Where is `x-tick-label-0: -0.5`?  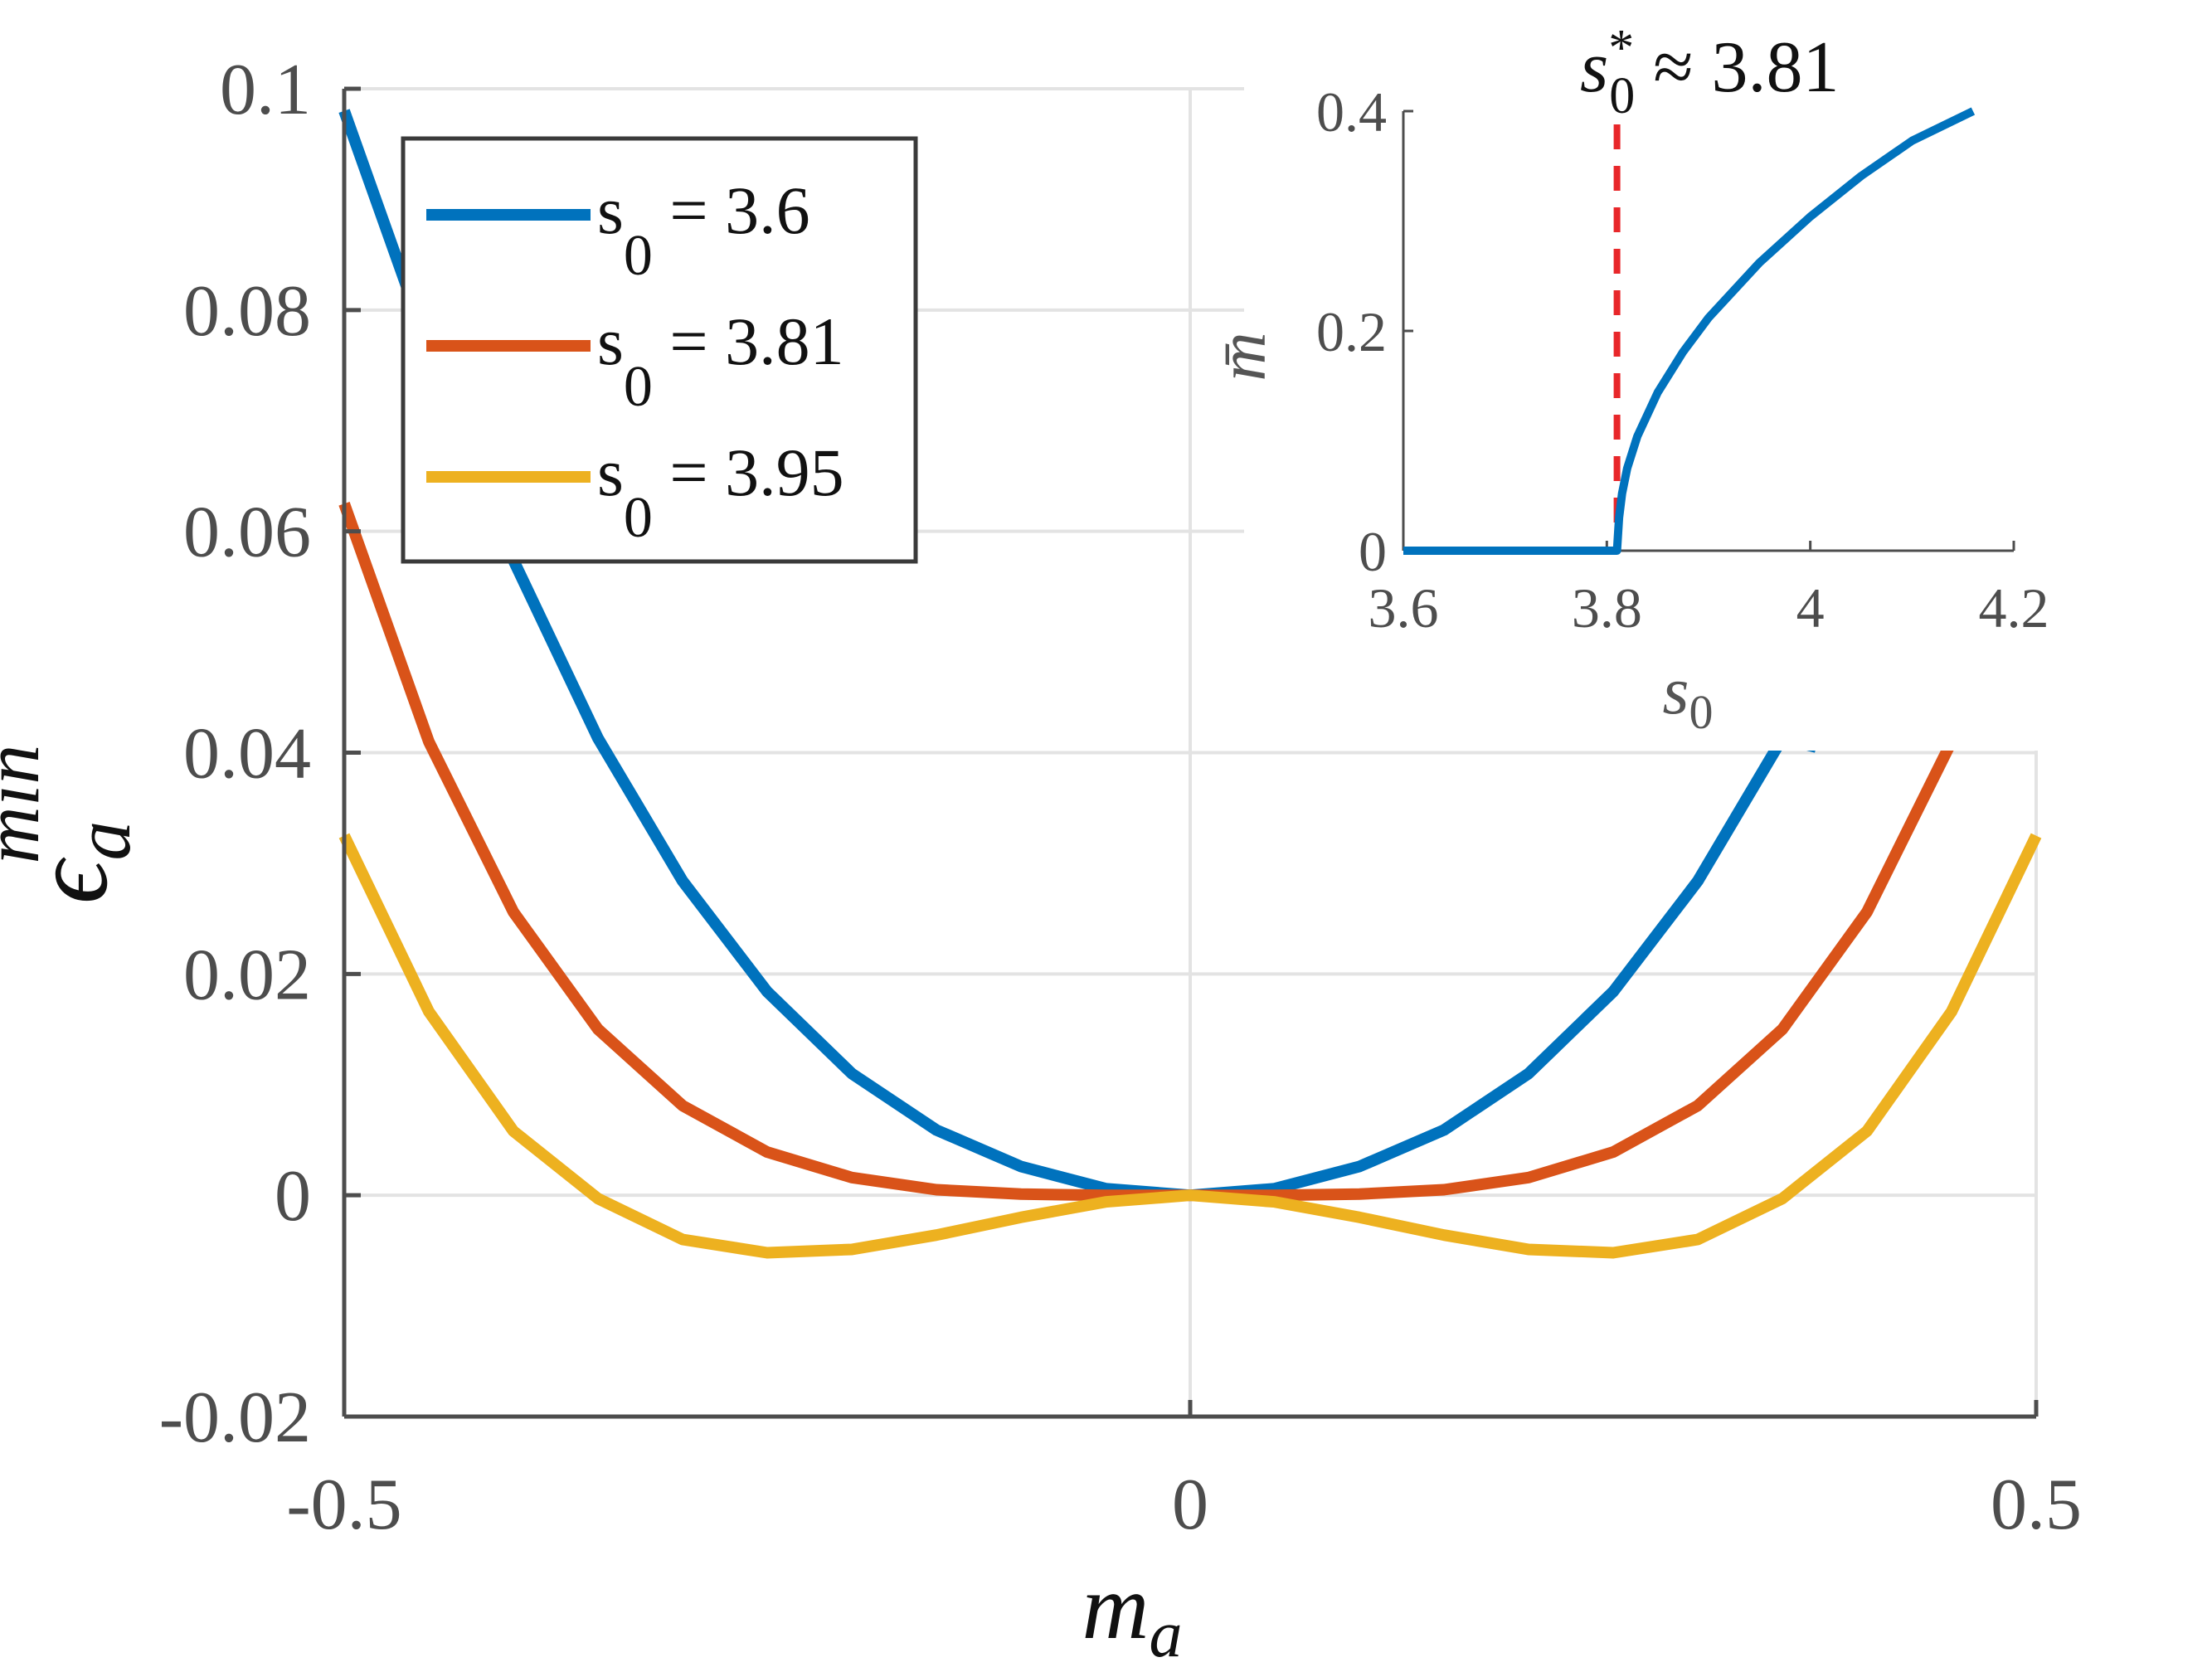 x-tick-label-0: -0.5 is located at coordinates (343, 1505).